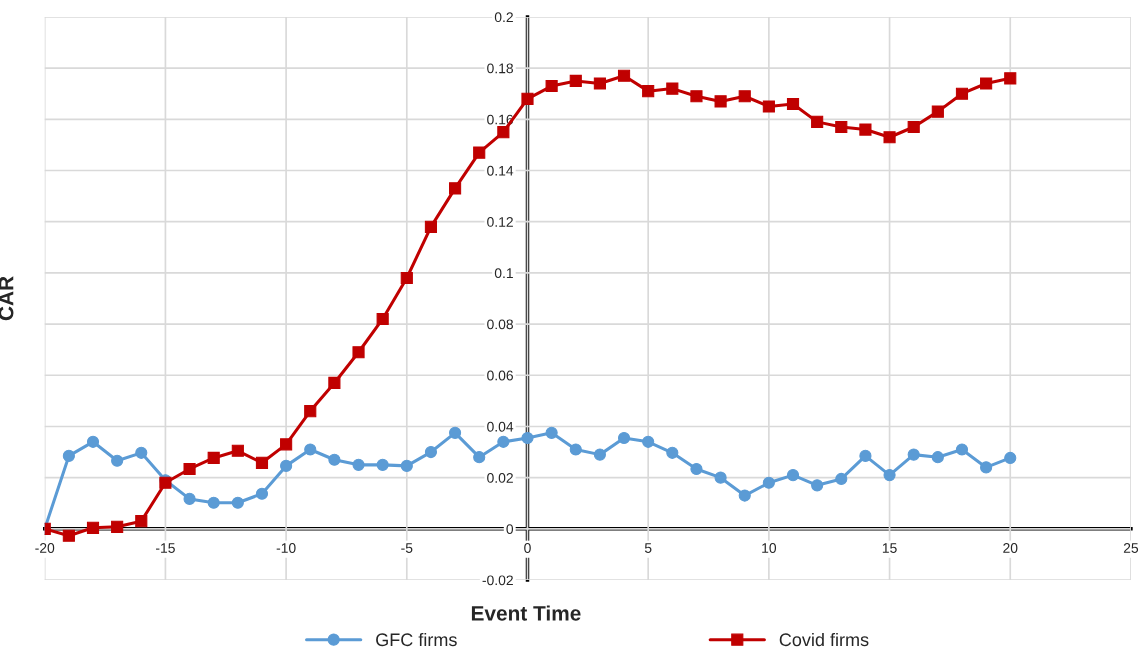  I want to click on x-tick-label: 20, so click(1010, 548).